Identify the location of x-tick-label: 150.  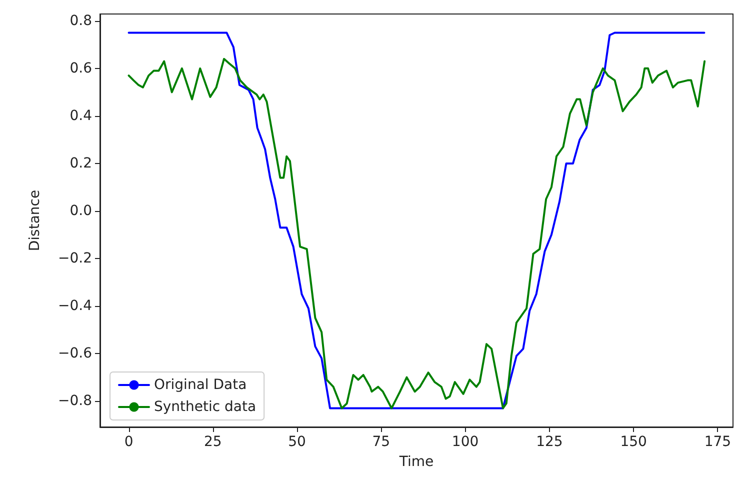
(633, 442).